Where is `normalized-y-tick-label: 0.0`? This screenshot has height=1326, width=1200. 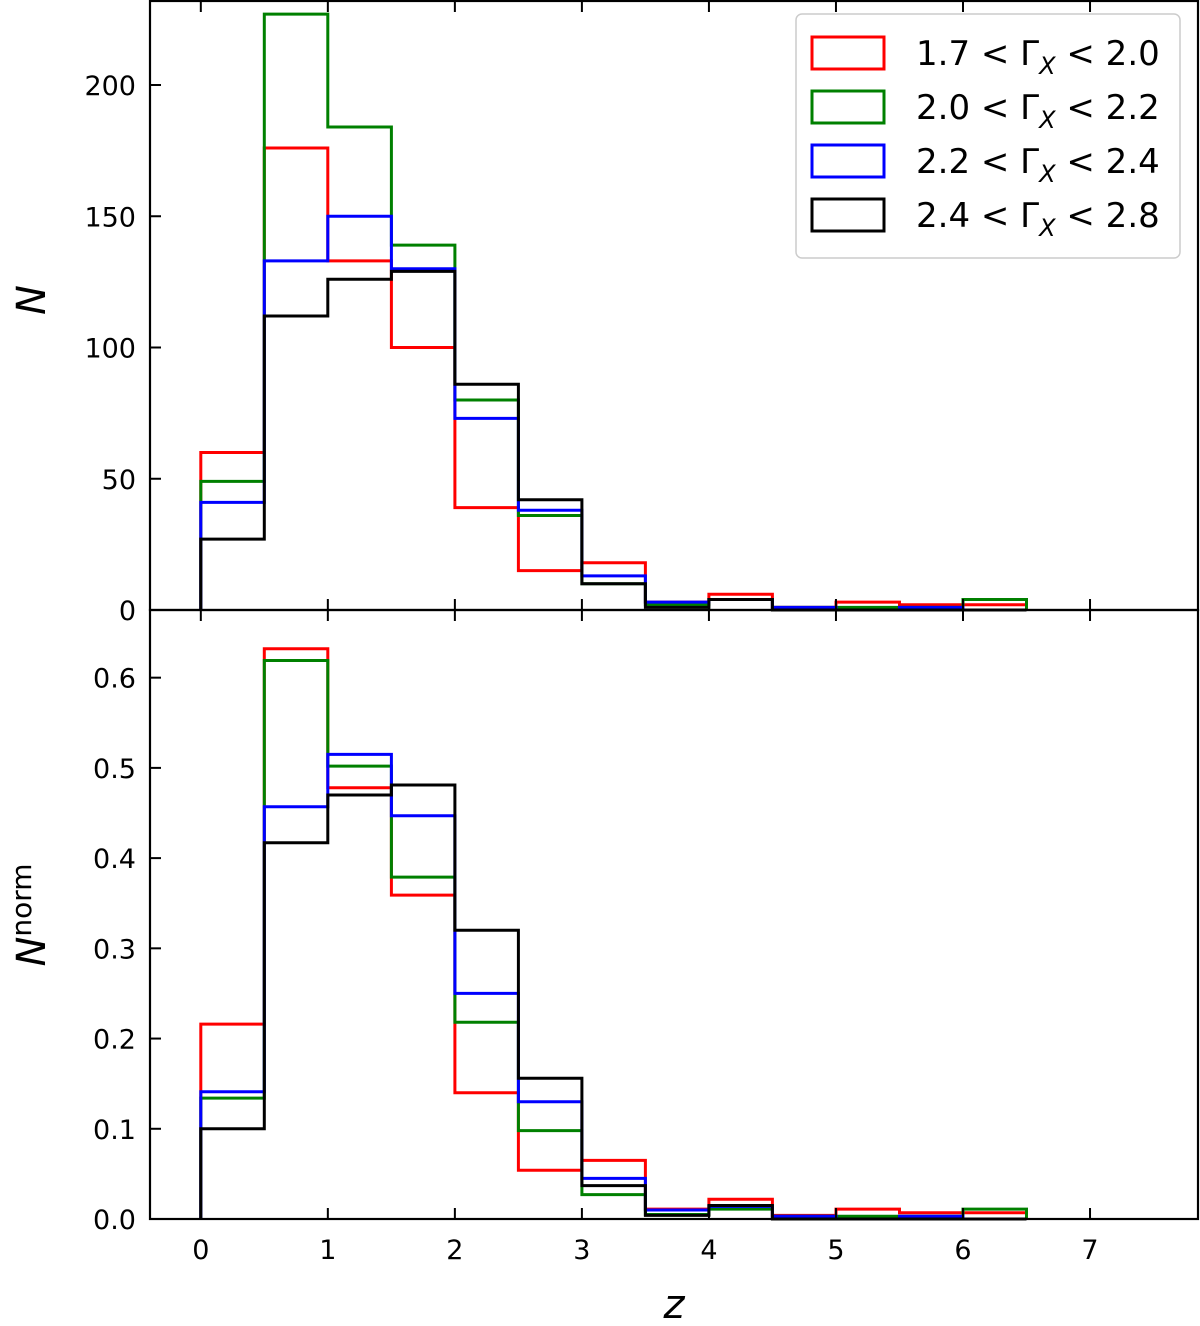 normalized-y-tick-label: 0.0 is located at coordinates (114, 1220).